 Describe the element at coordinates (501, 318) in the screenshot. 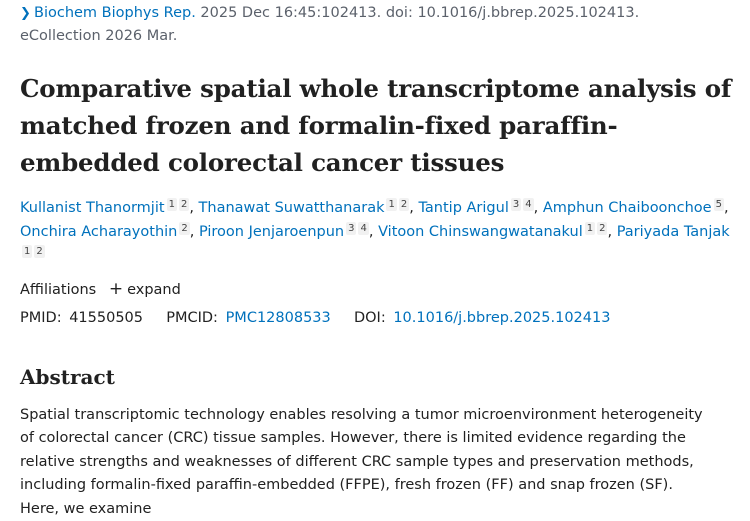

I see `doi-link: 10.1016/j.bbrep.2025.102413` at that location.